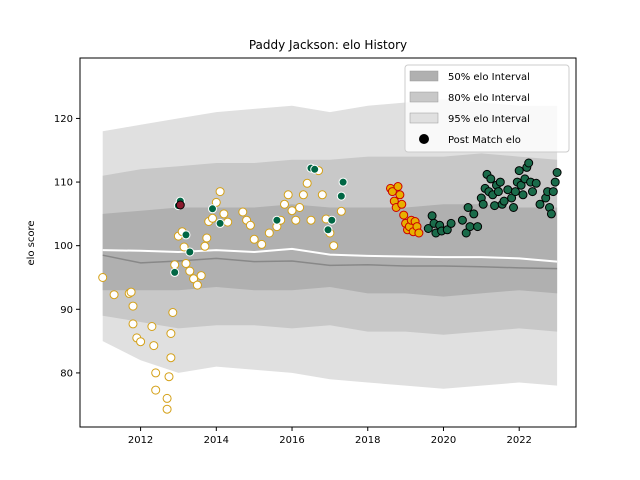  I want to click on x-tick-label: 2012, so click(140, 440).